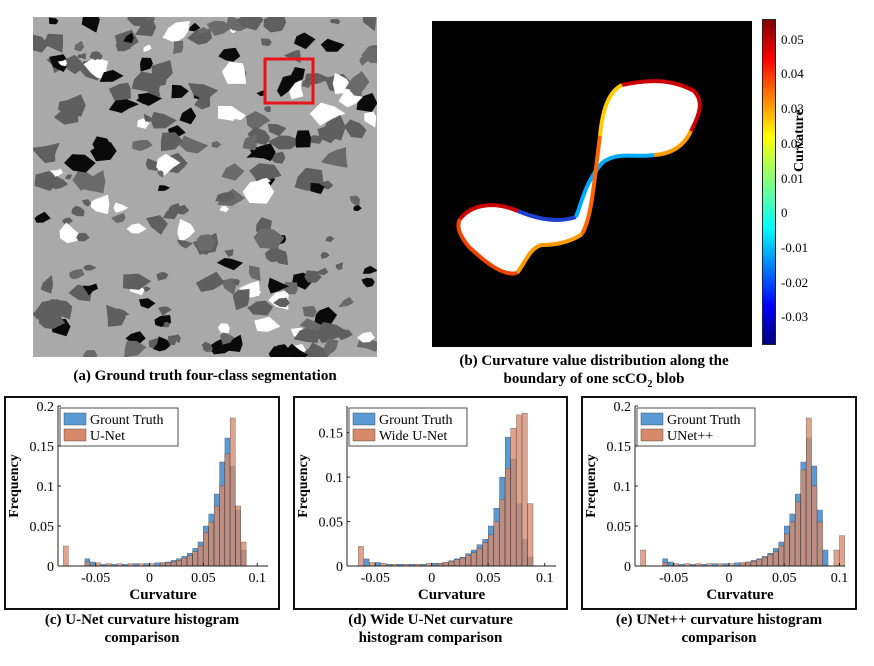  I want to click on caption-b-line2: boundary of one scCO2 blob, so click(594, 382).